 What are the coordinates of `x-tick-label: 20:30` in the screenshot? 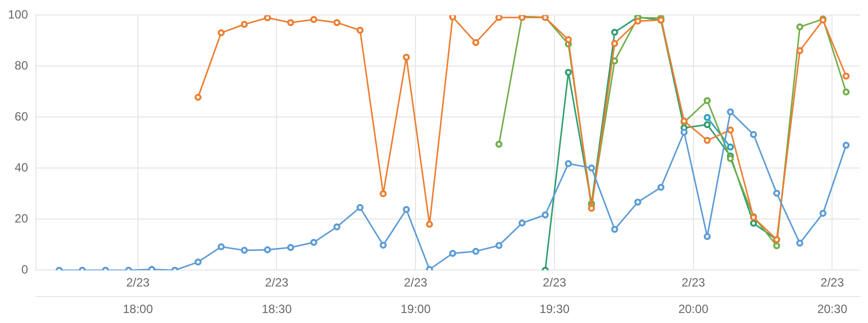 It's located at (832, 309).